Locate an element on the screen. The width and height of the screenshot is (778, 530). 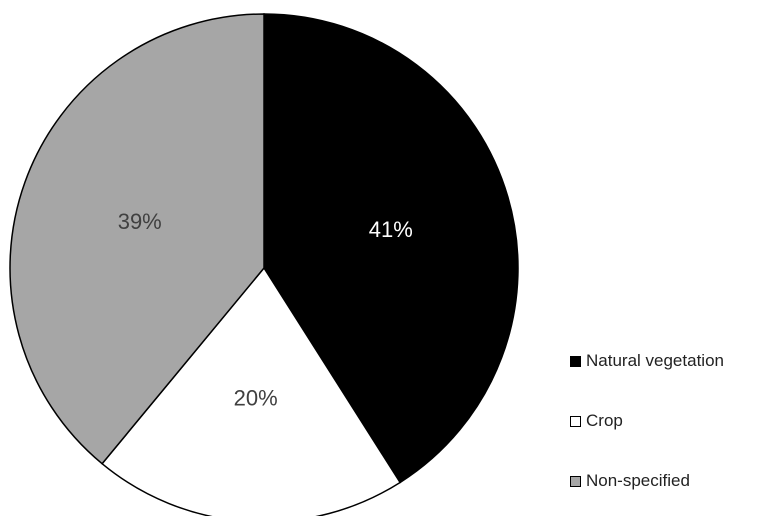
legend: Natural vegetation Crop Non-specified is located at coordinates (647, 440).